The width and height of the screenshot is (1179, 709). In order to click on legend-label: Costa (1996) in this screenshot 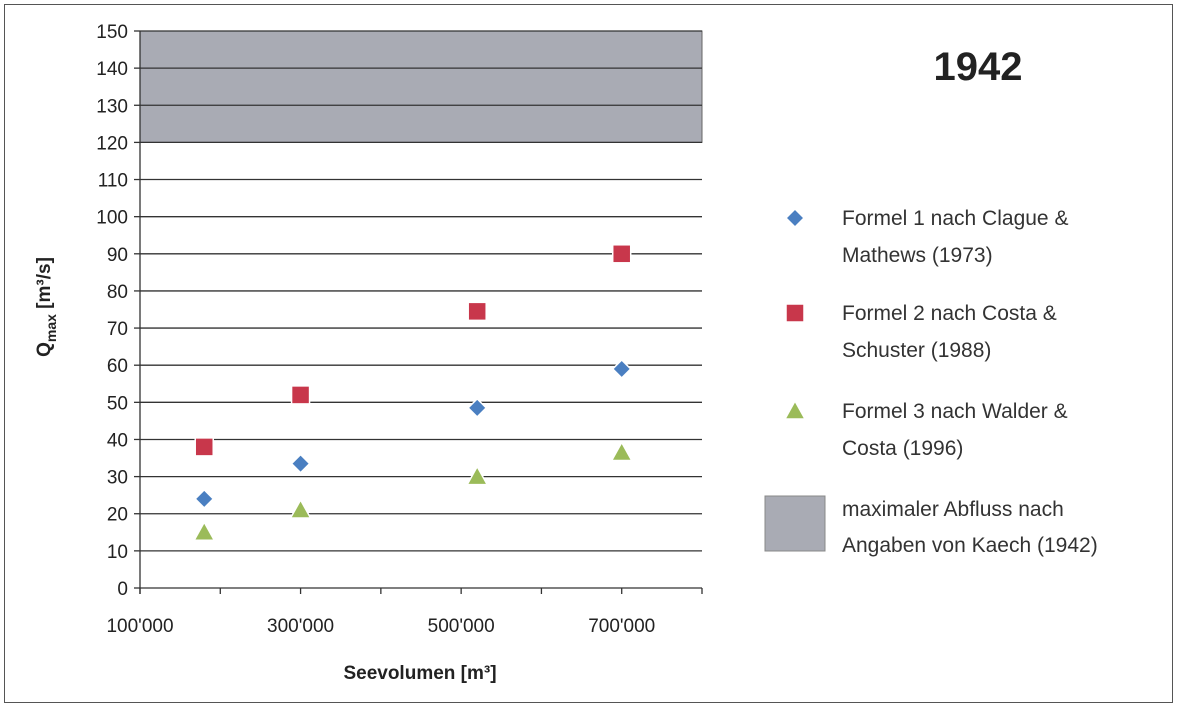, I will do `click(902, 448)`.